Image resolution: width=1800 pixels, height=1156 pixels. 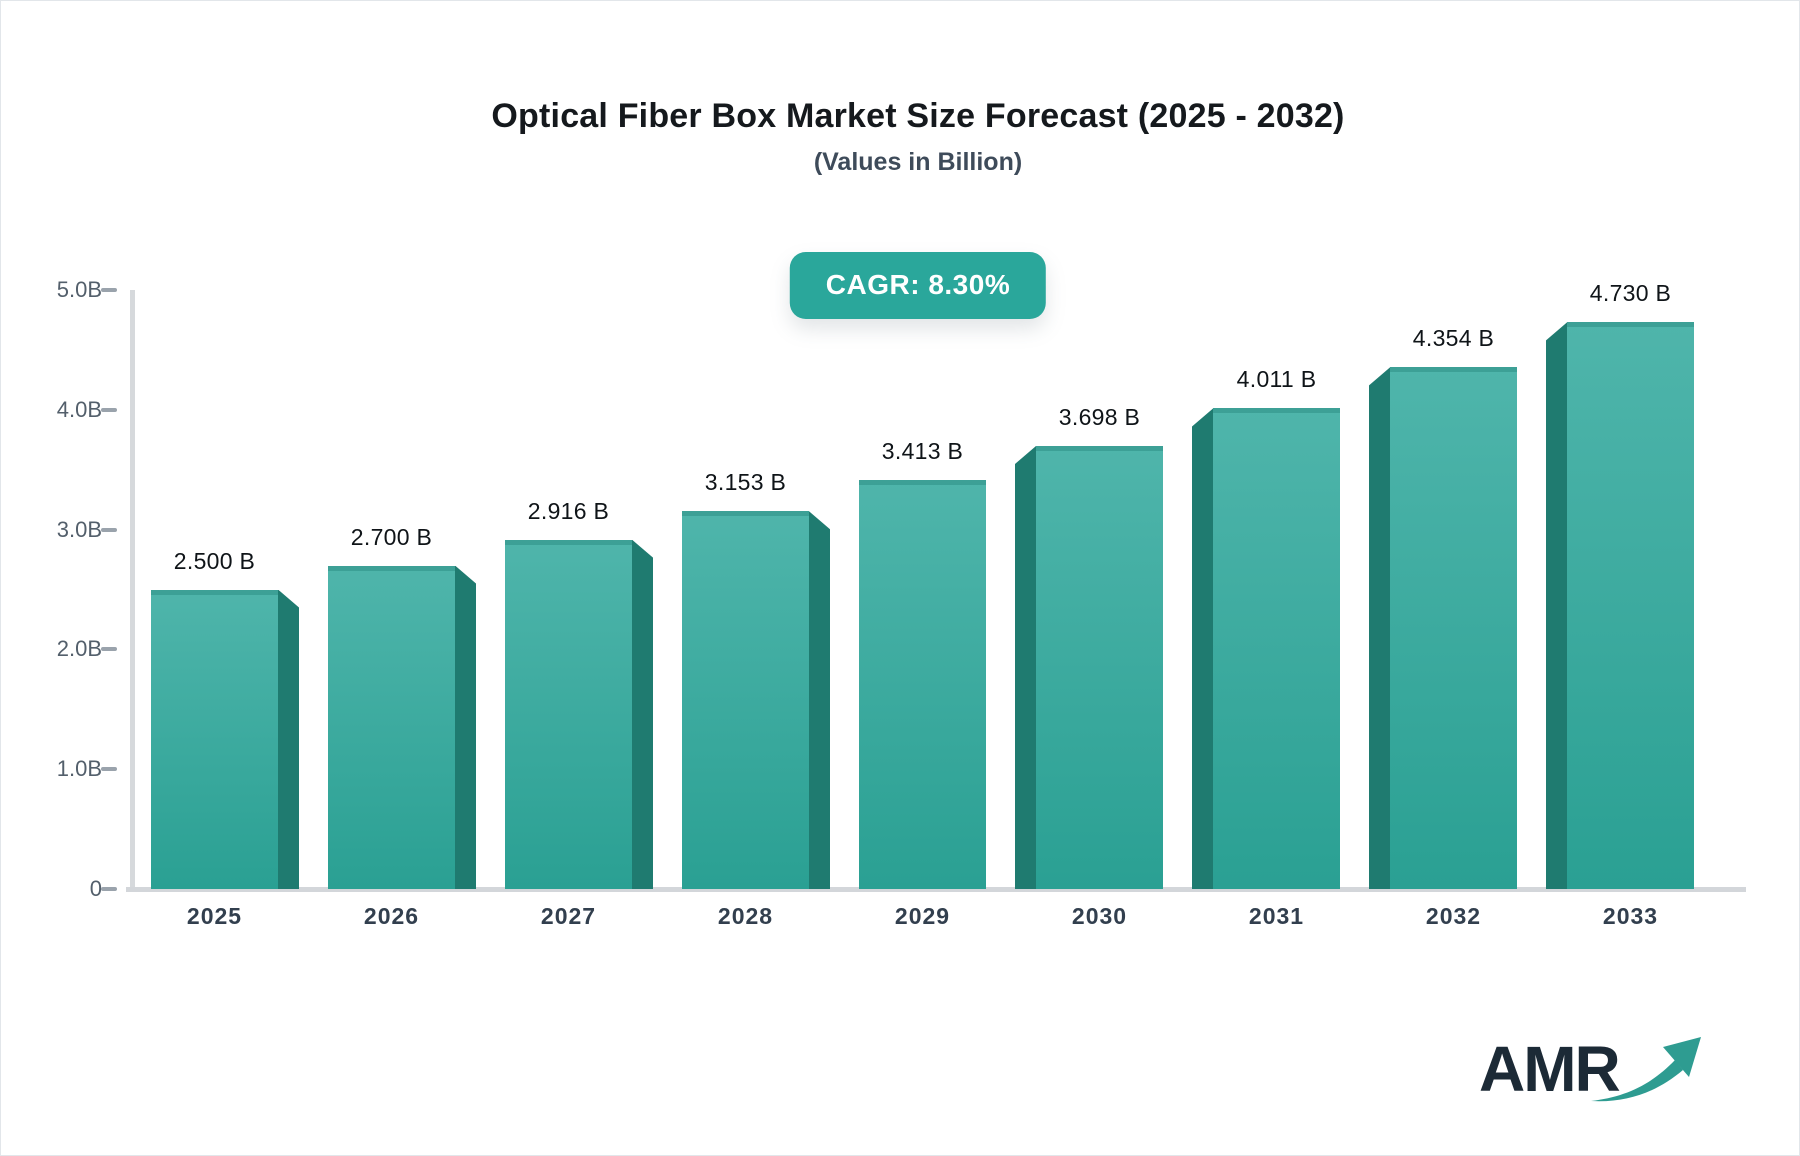 I want to click on x-tick-label: 2028, so click(x=745, y=916).